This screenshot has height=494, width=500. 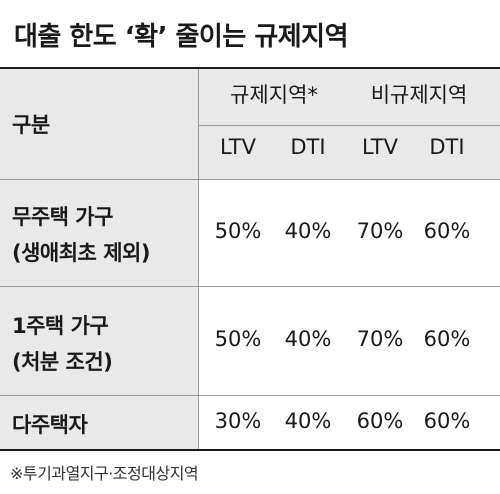 I want to click on sub-header-ltv-unregulated: LTV, so click(x=379, y=147).